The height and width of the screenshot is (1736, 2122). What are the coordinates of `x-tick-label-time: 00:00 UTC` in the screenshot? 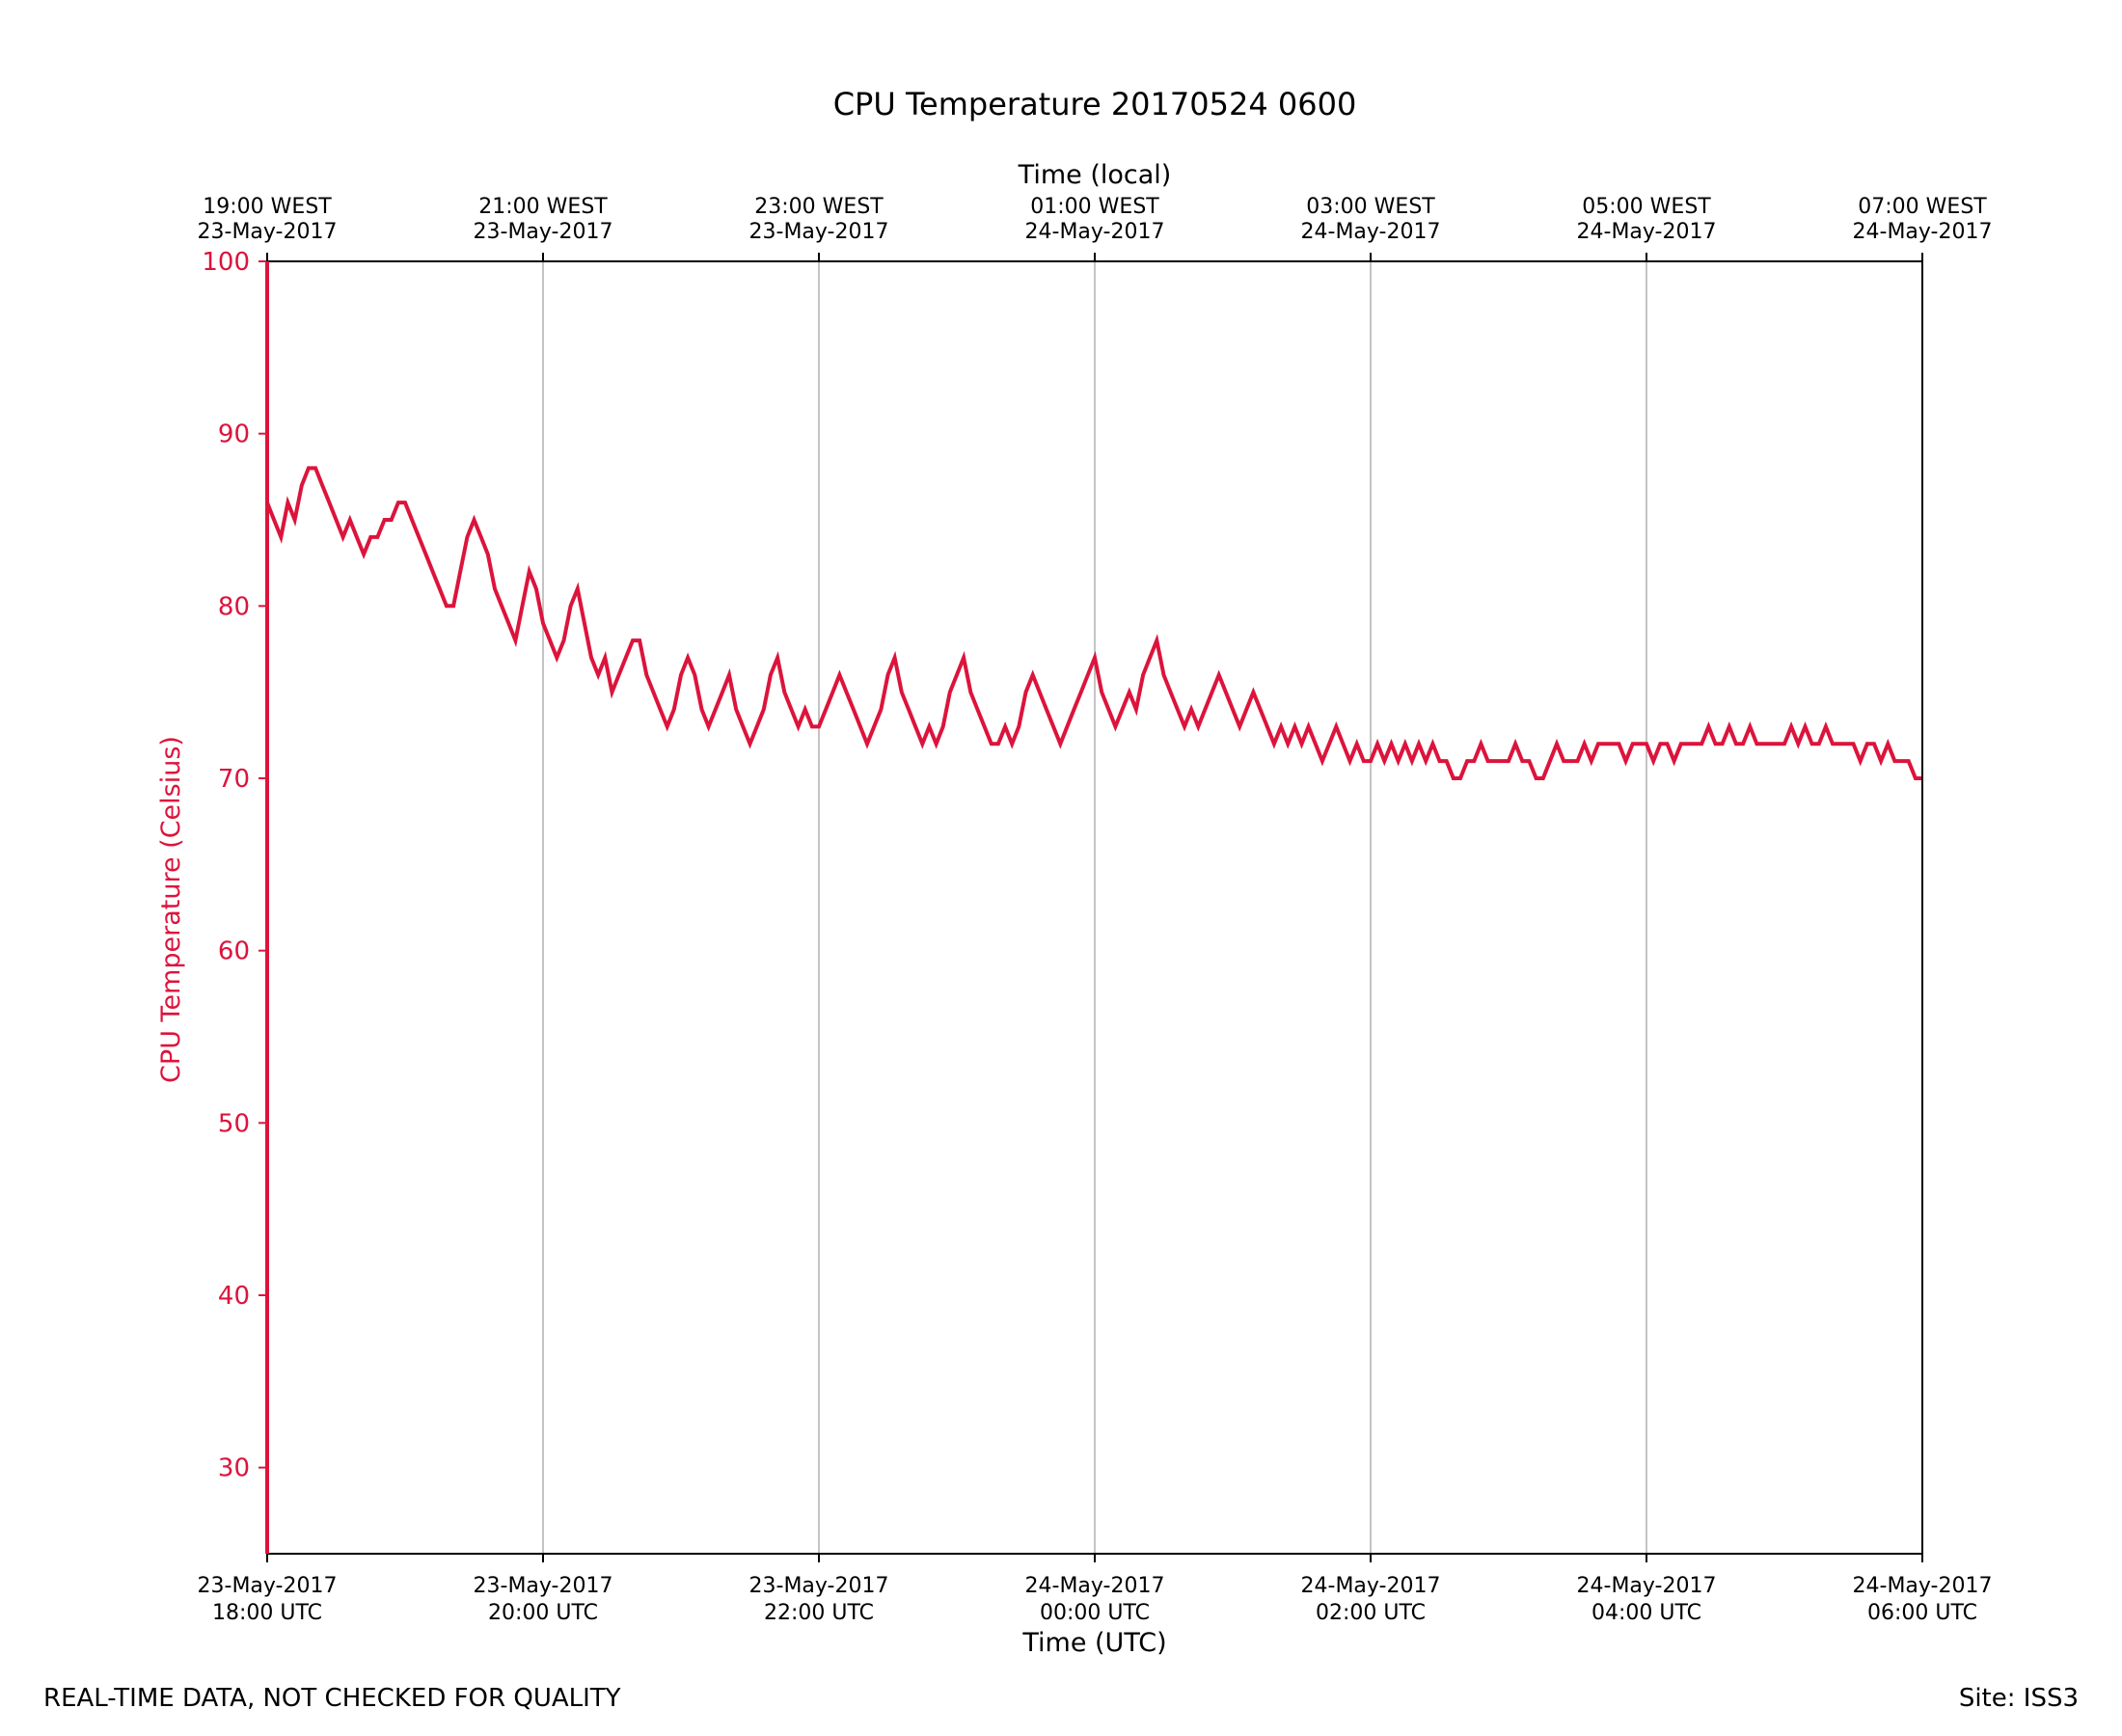 It's located at (1095, 1613).